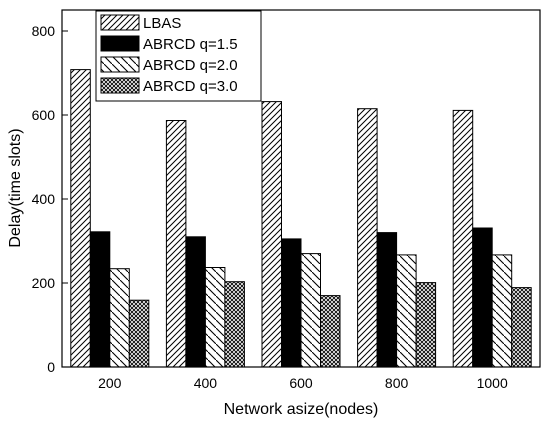 Image resolution: width=550 pixels, height=421 pixels. What do you see at coordinates (44, 115) in the screenshot?
I see `y-tick-label: 600` at bounding box center [44, 115].